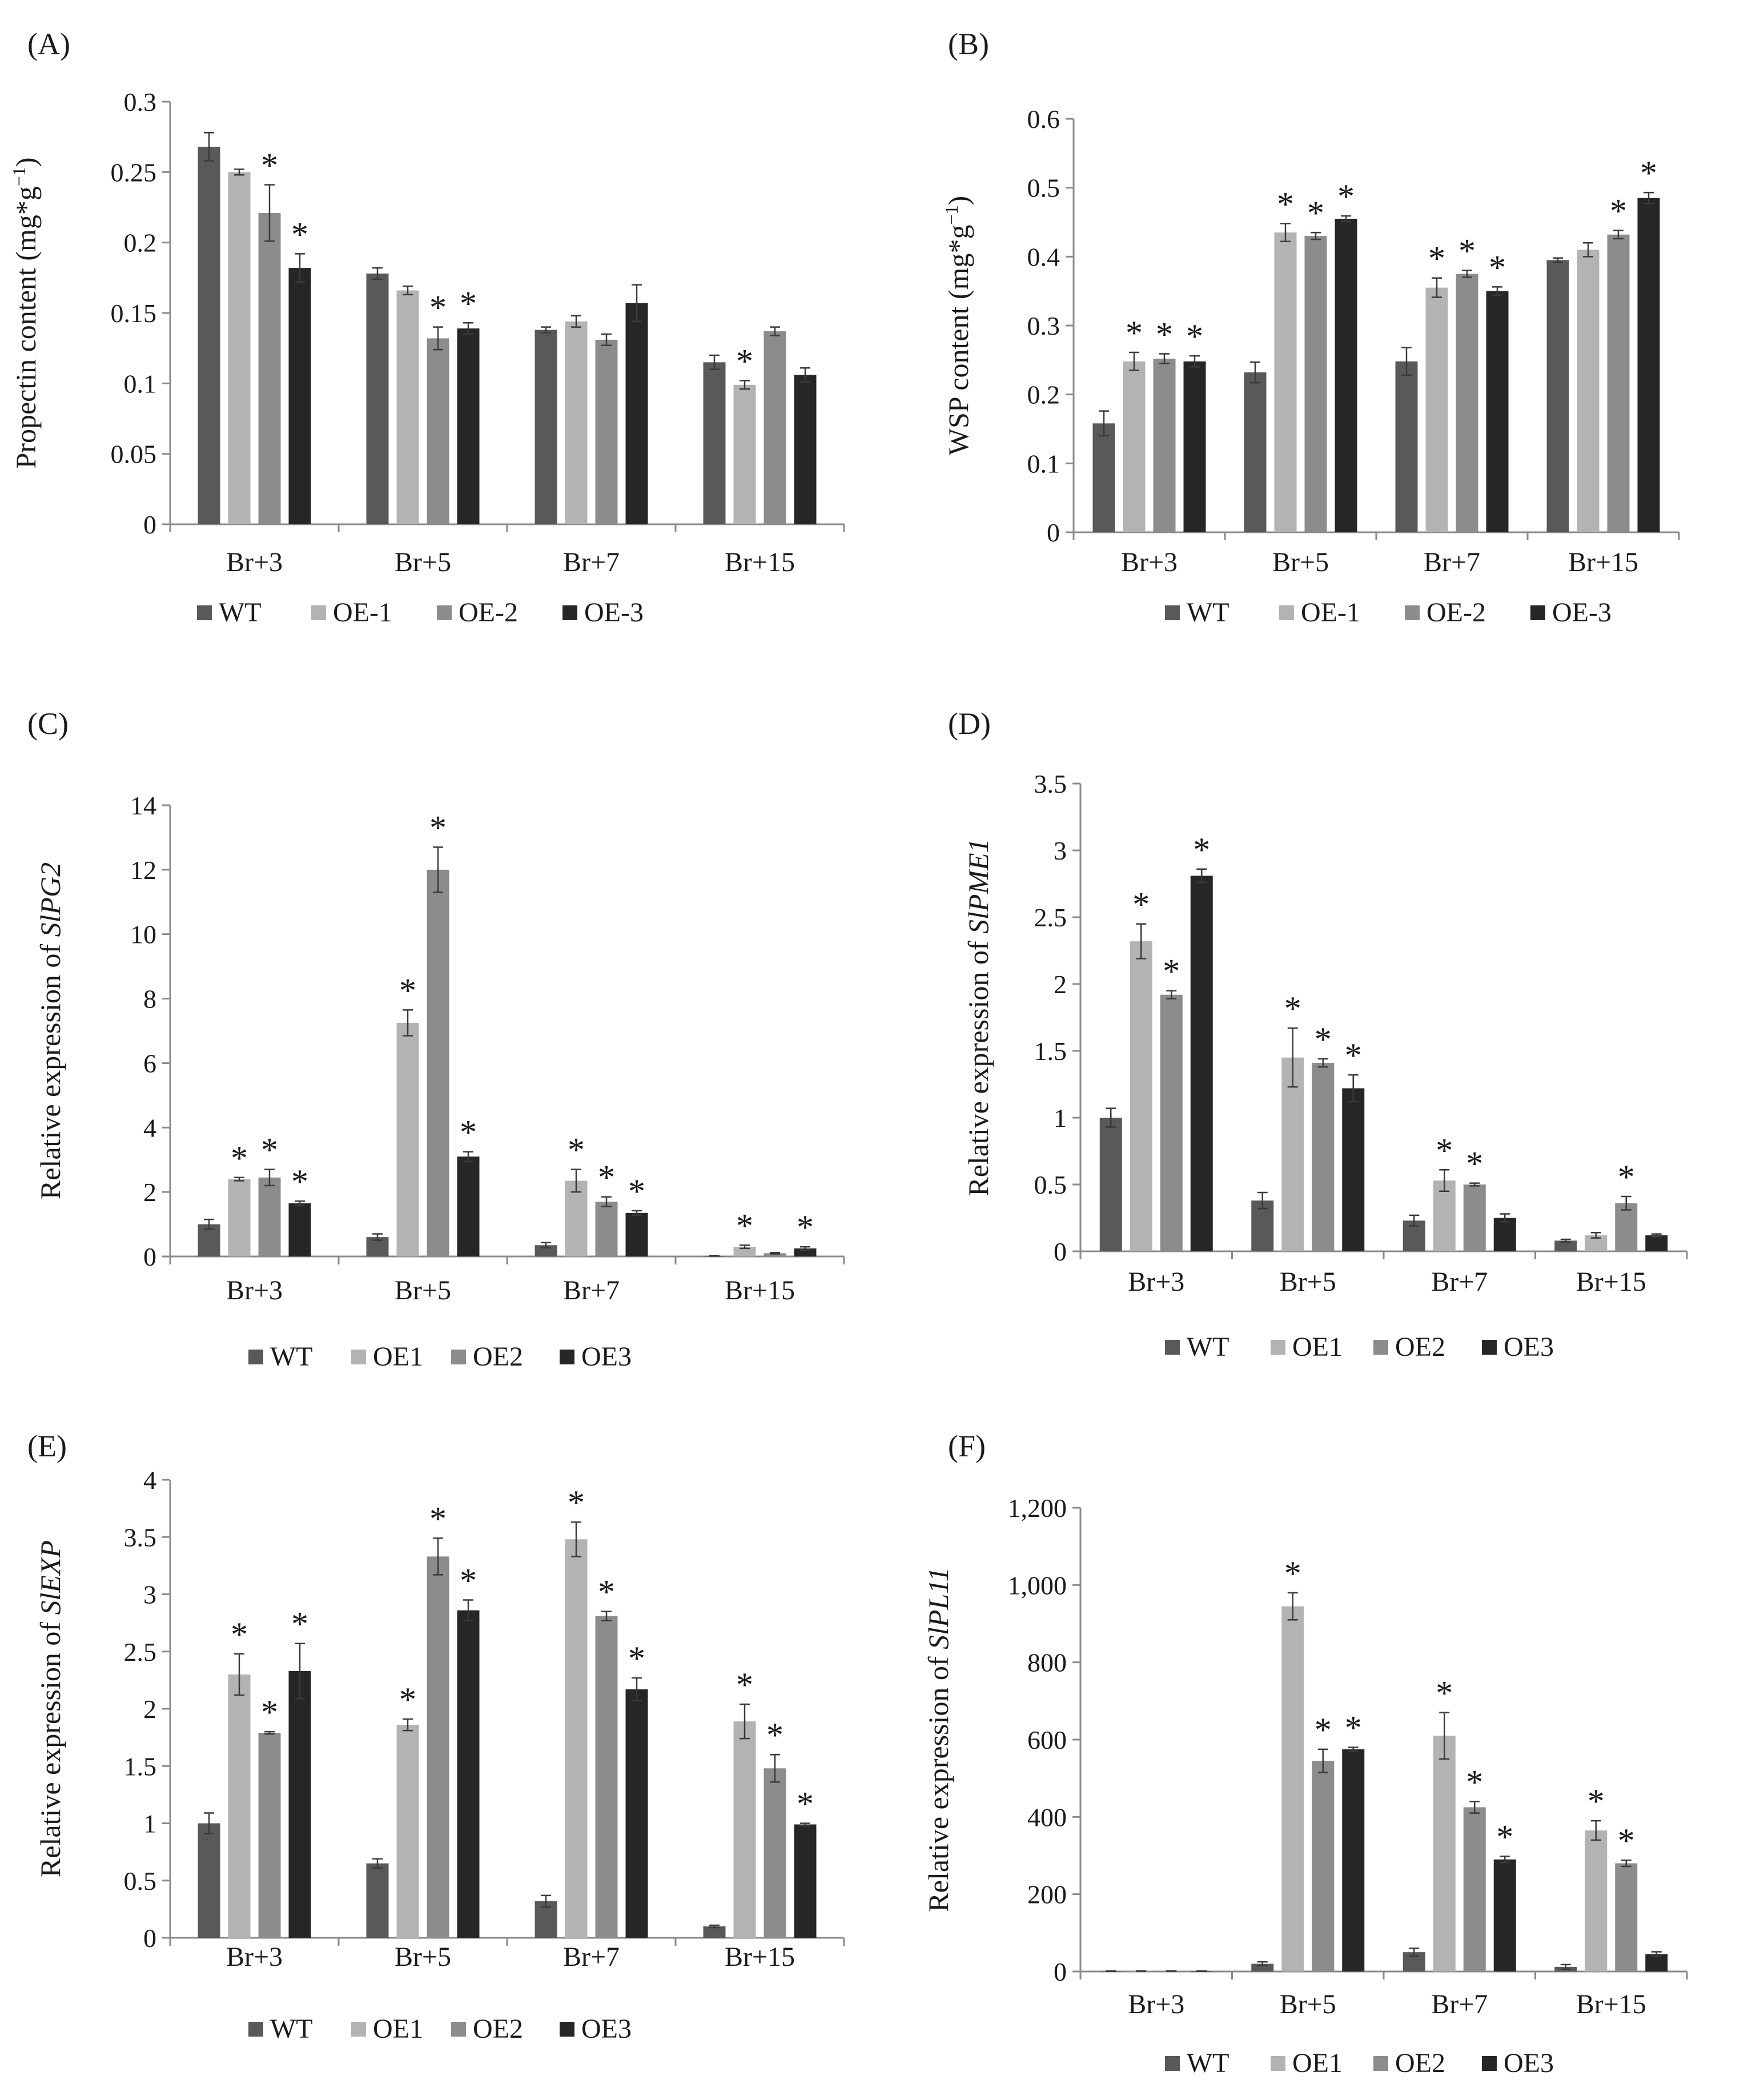 The height and width of the screenshot is (2100, 1760). I want to click on y-tick-label: 200, so click(1047, 1895).